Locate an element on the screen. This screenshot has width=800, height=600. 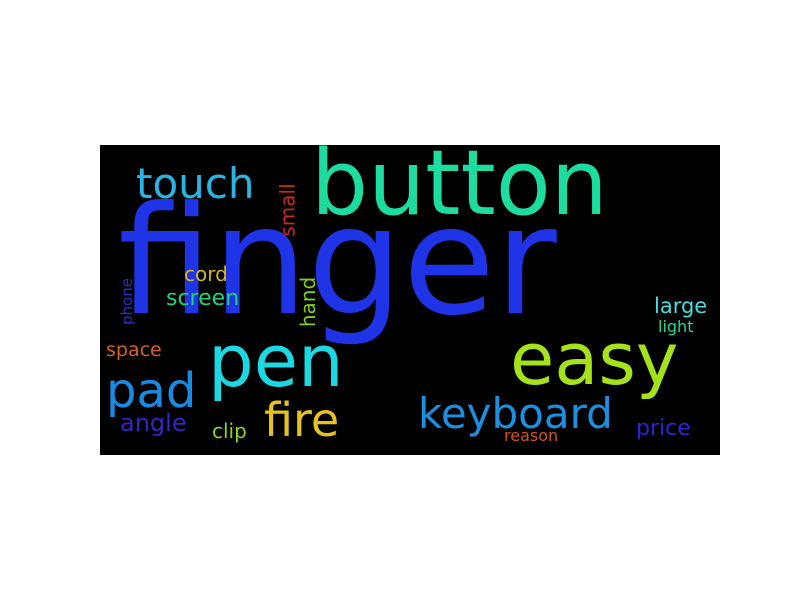
word-touch: touch is located at coordinates (195, 183).